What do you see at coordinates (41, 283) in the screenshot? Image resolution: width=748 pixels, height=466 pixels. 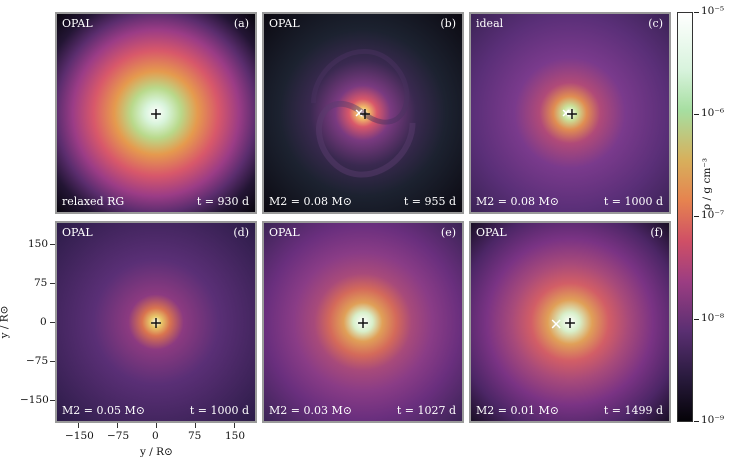 I see `ytick-label: 75` at bounding box center [41, 283].